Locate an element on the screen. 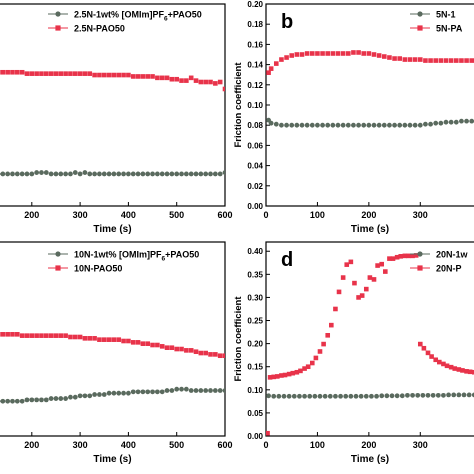  x-axis-label: Time (s) is located at coordinates (370, 459).